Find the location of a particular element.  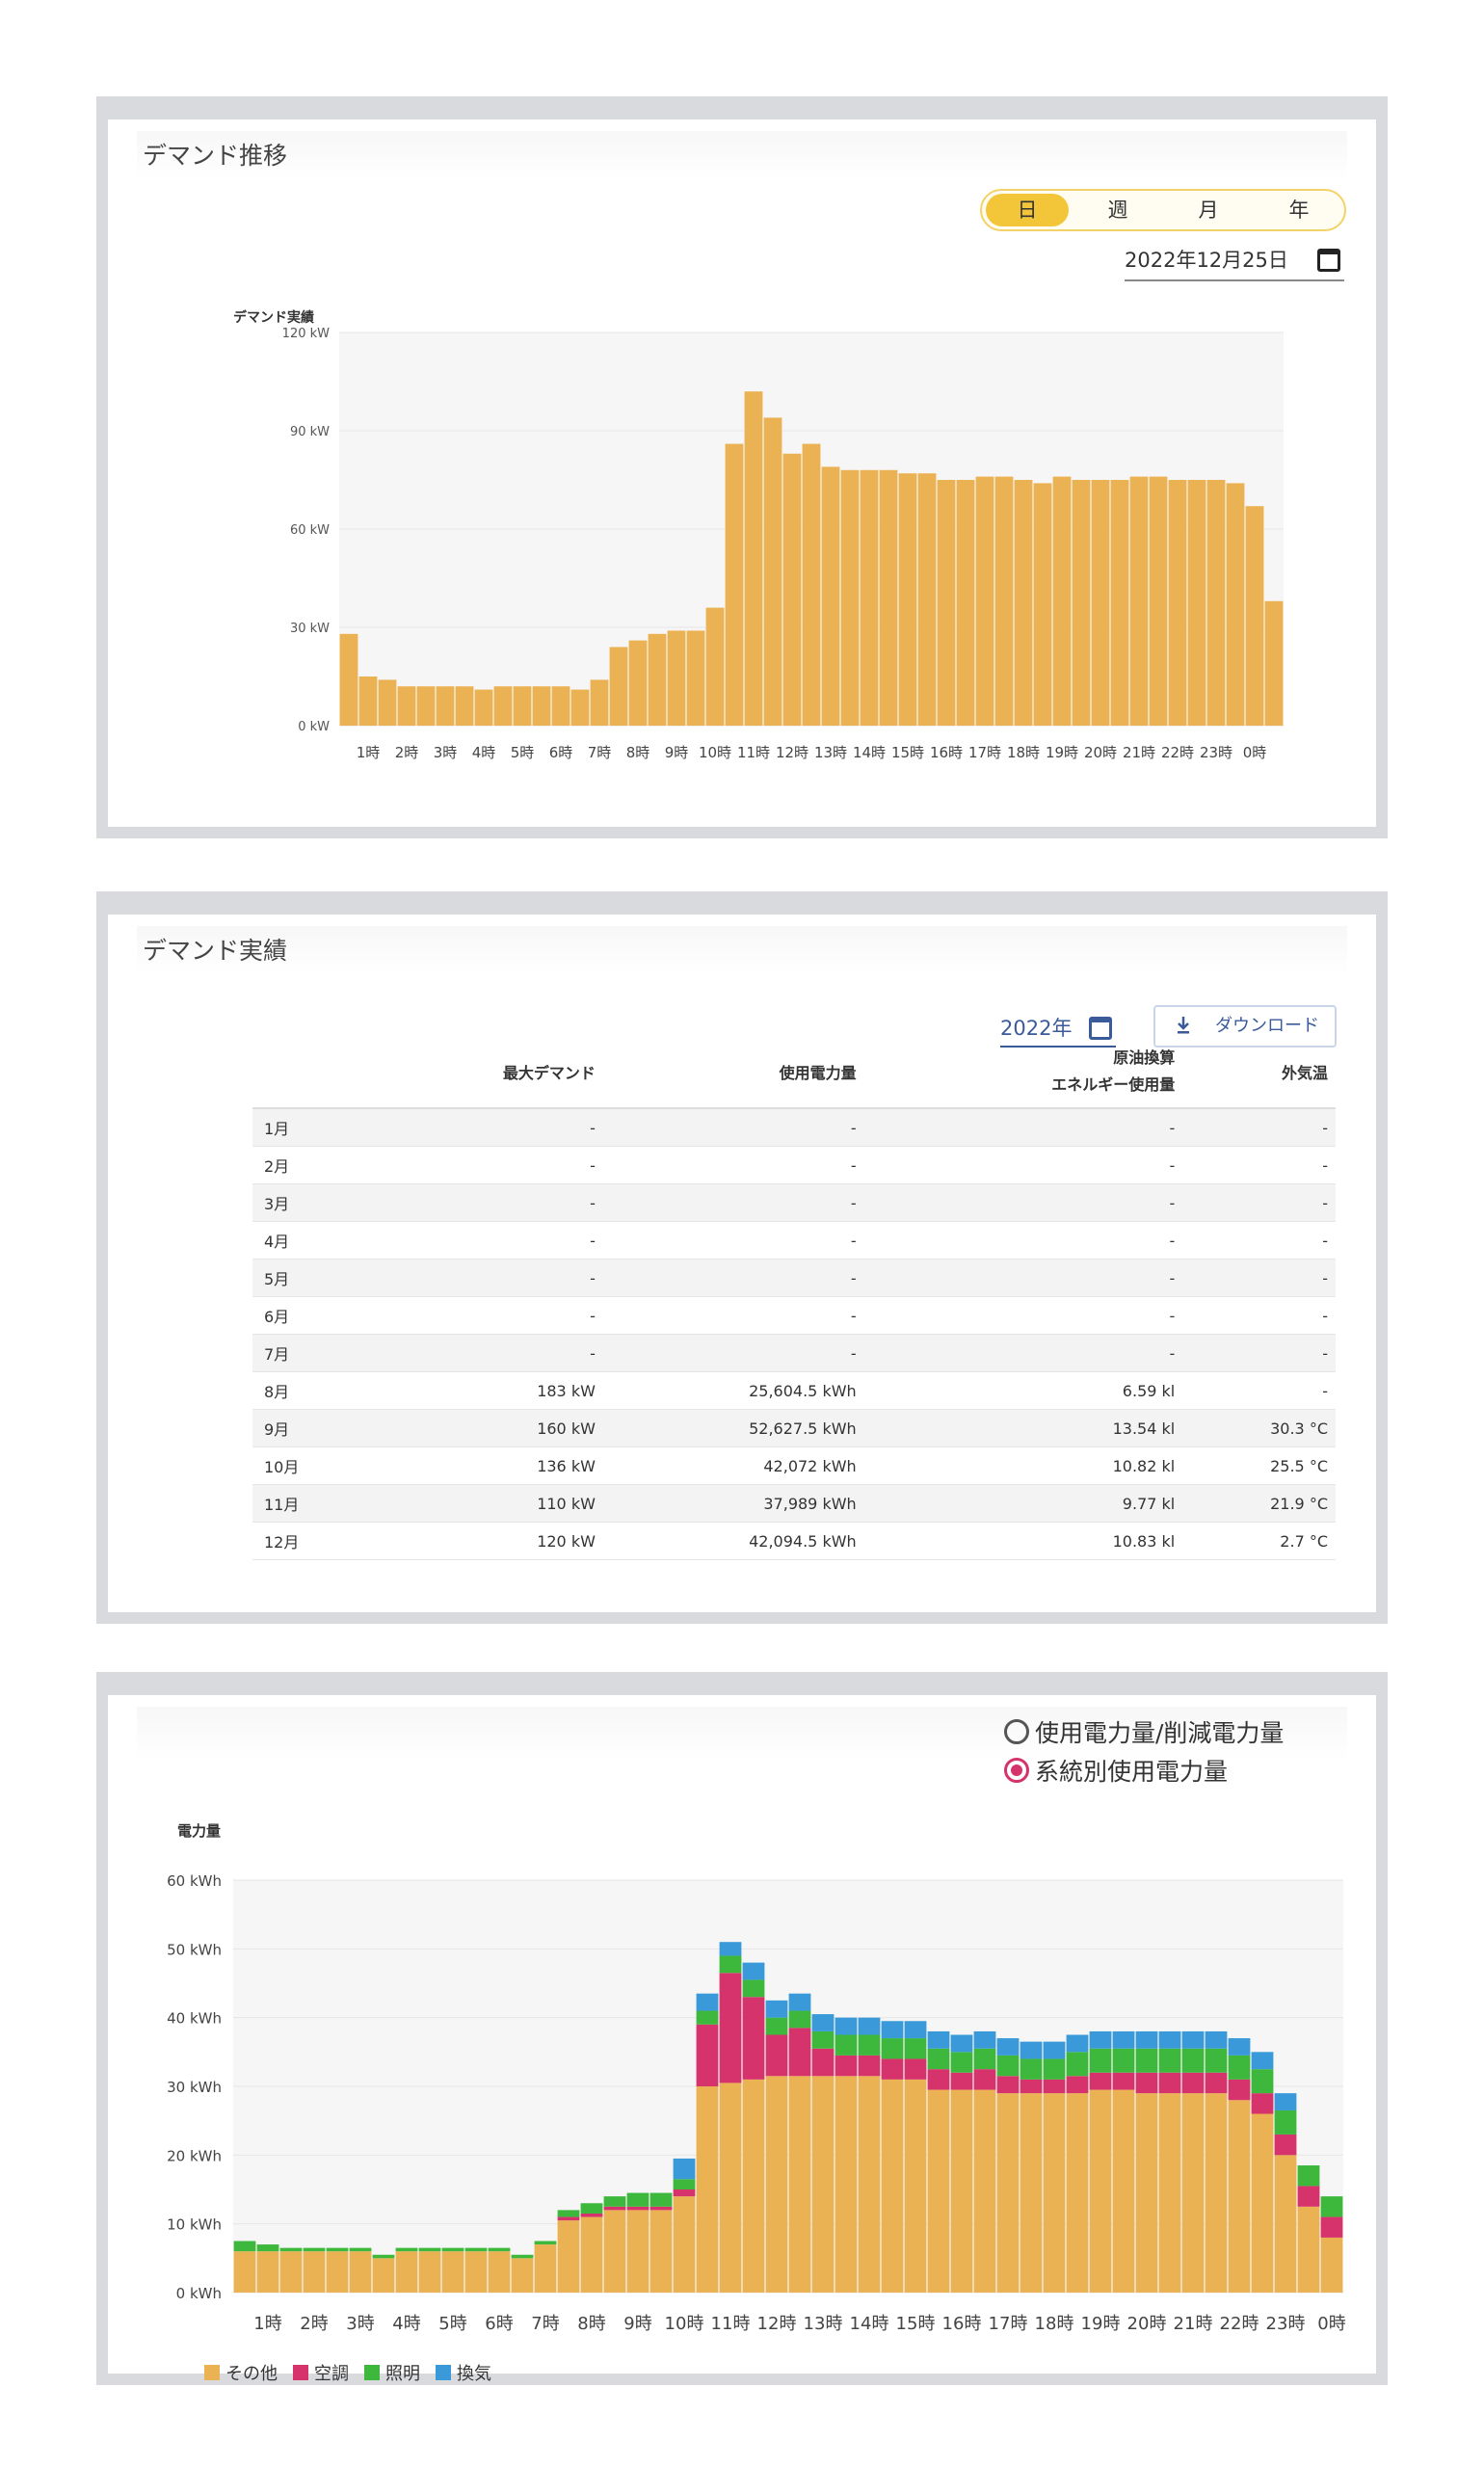

radio-on-icon is located at coordinates (1016, 1770).